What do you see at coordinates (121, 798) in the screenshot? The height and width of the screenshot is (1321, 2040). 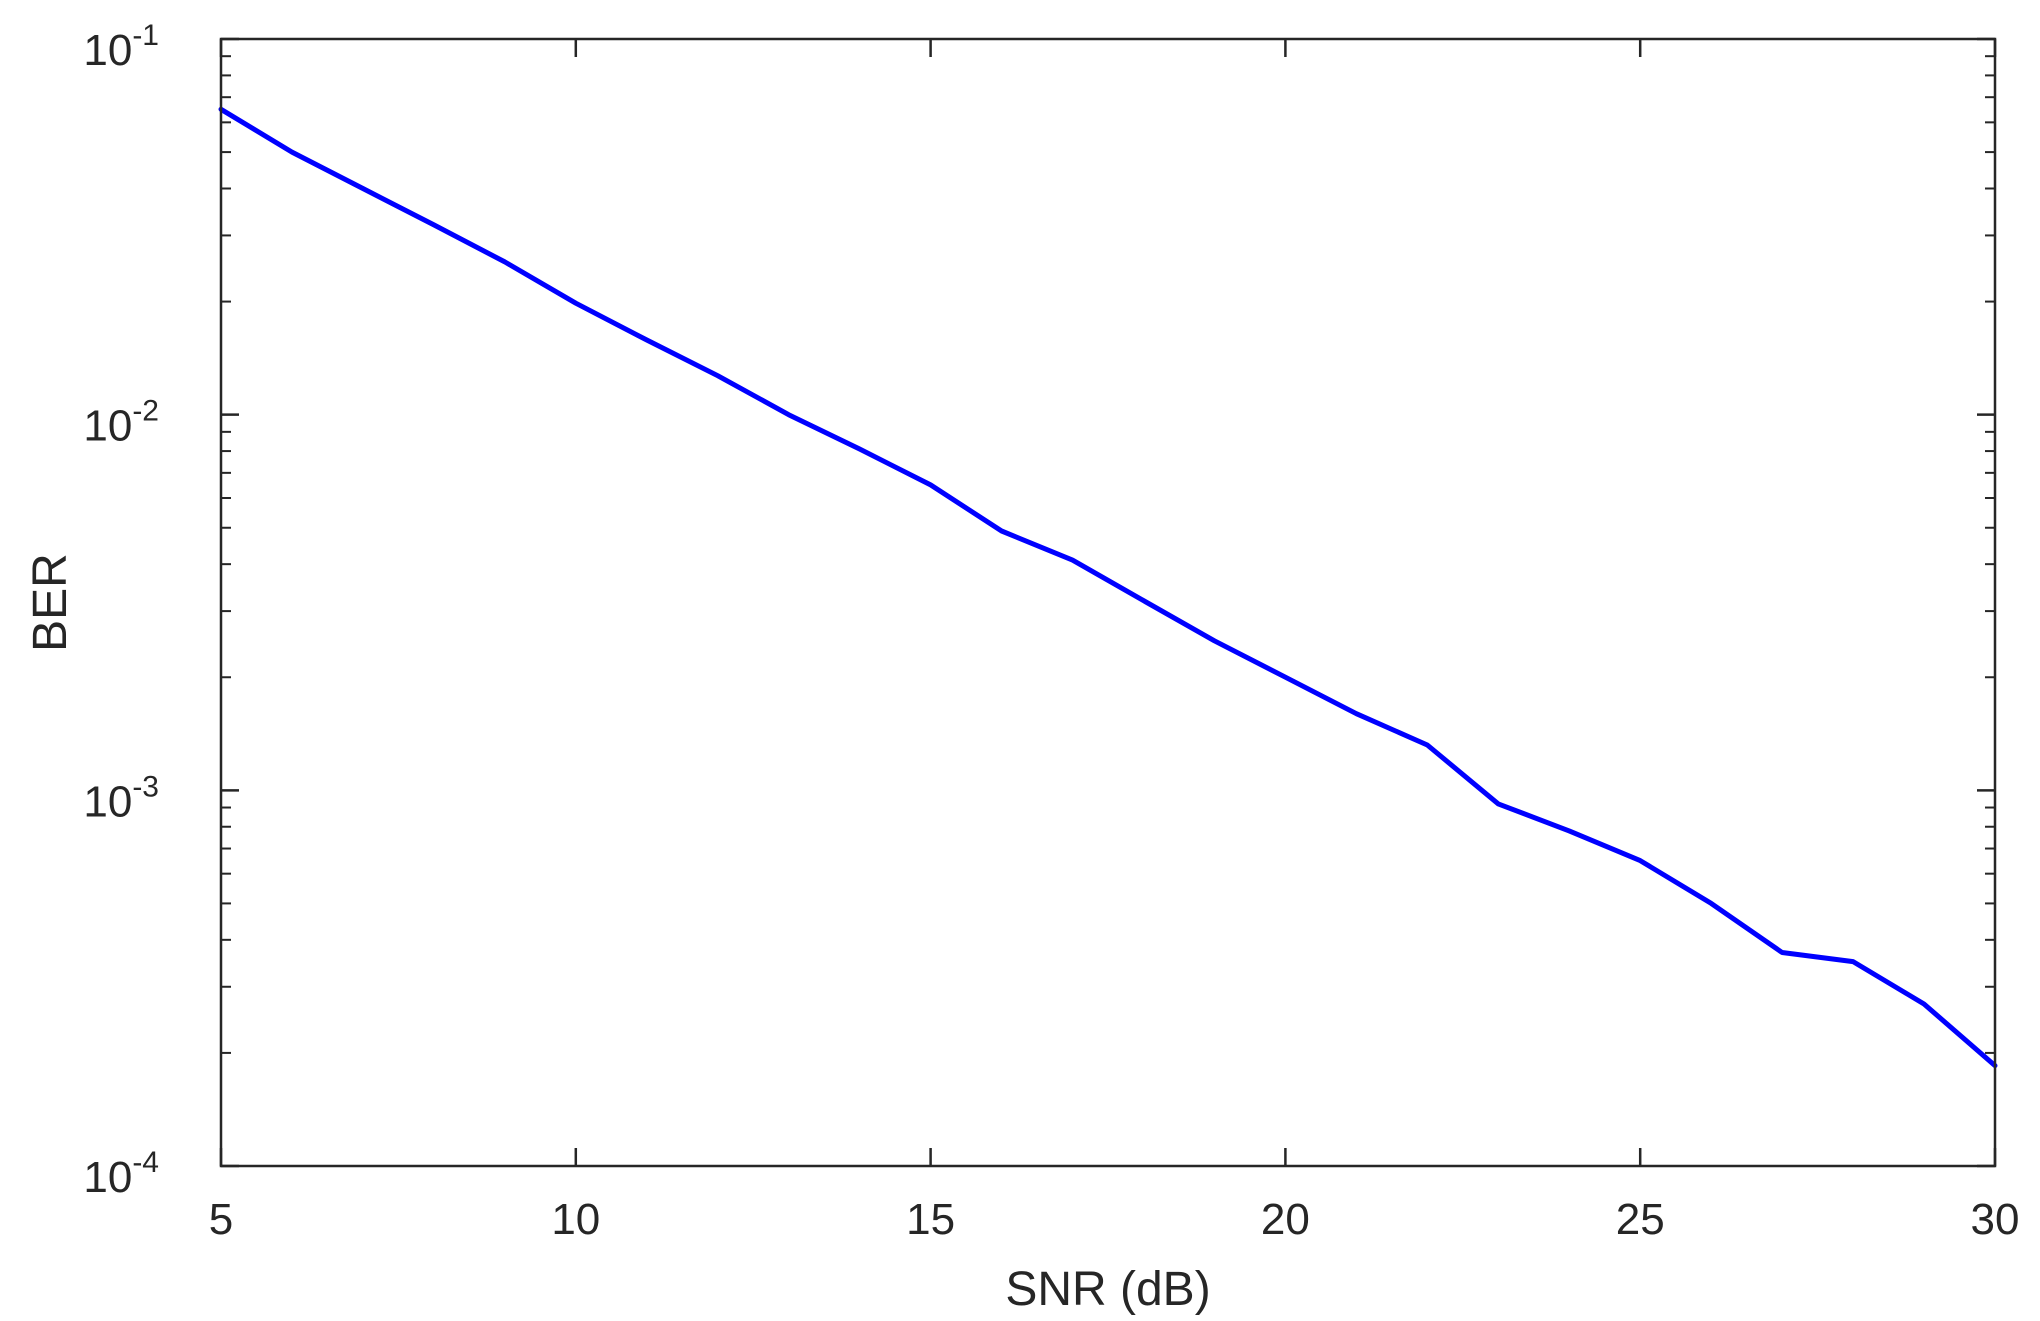 I see `y-tick-label: 10⁻³` at bounding box center [121, 798].